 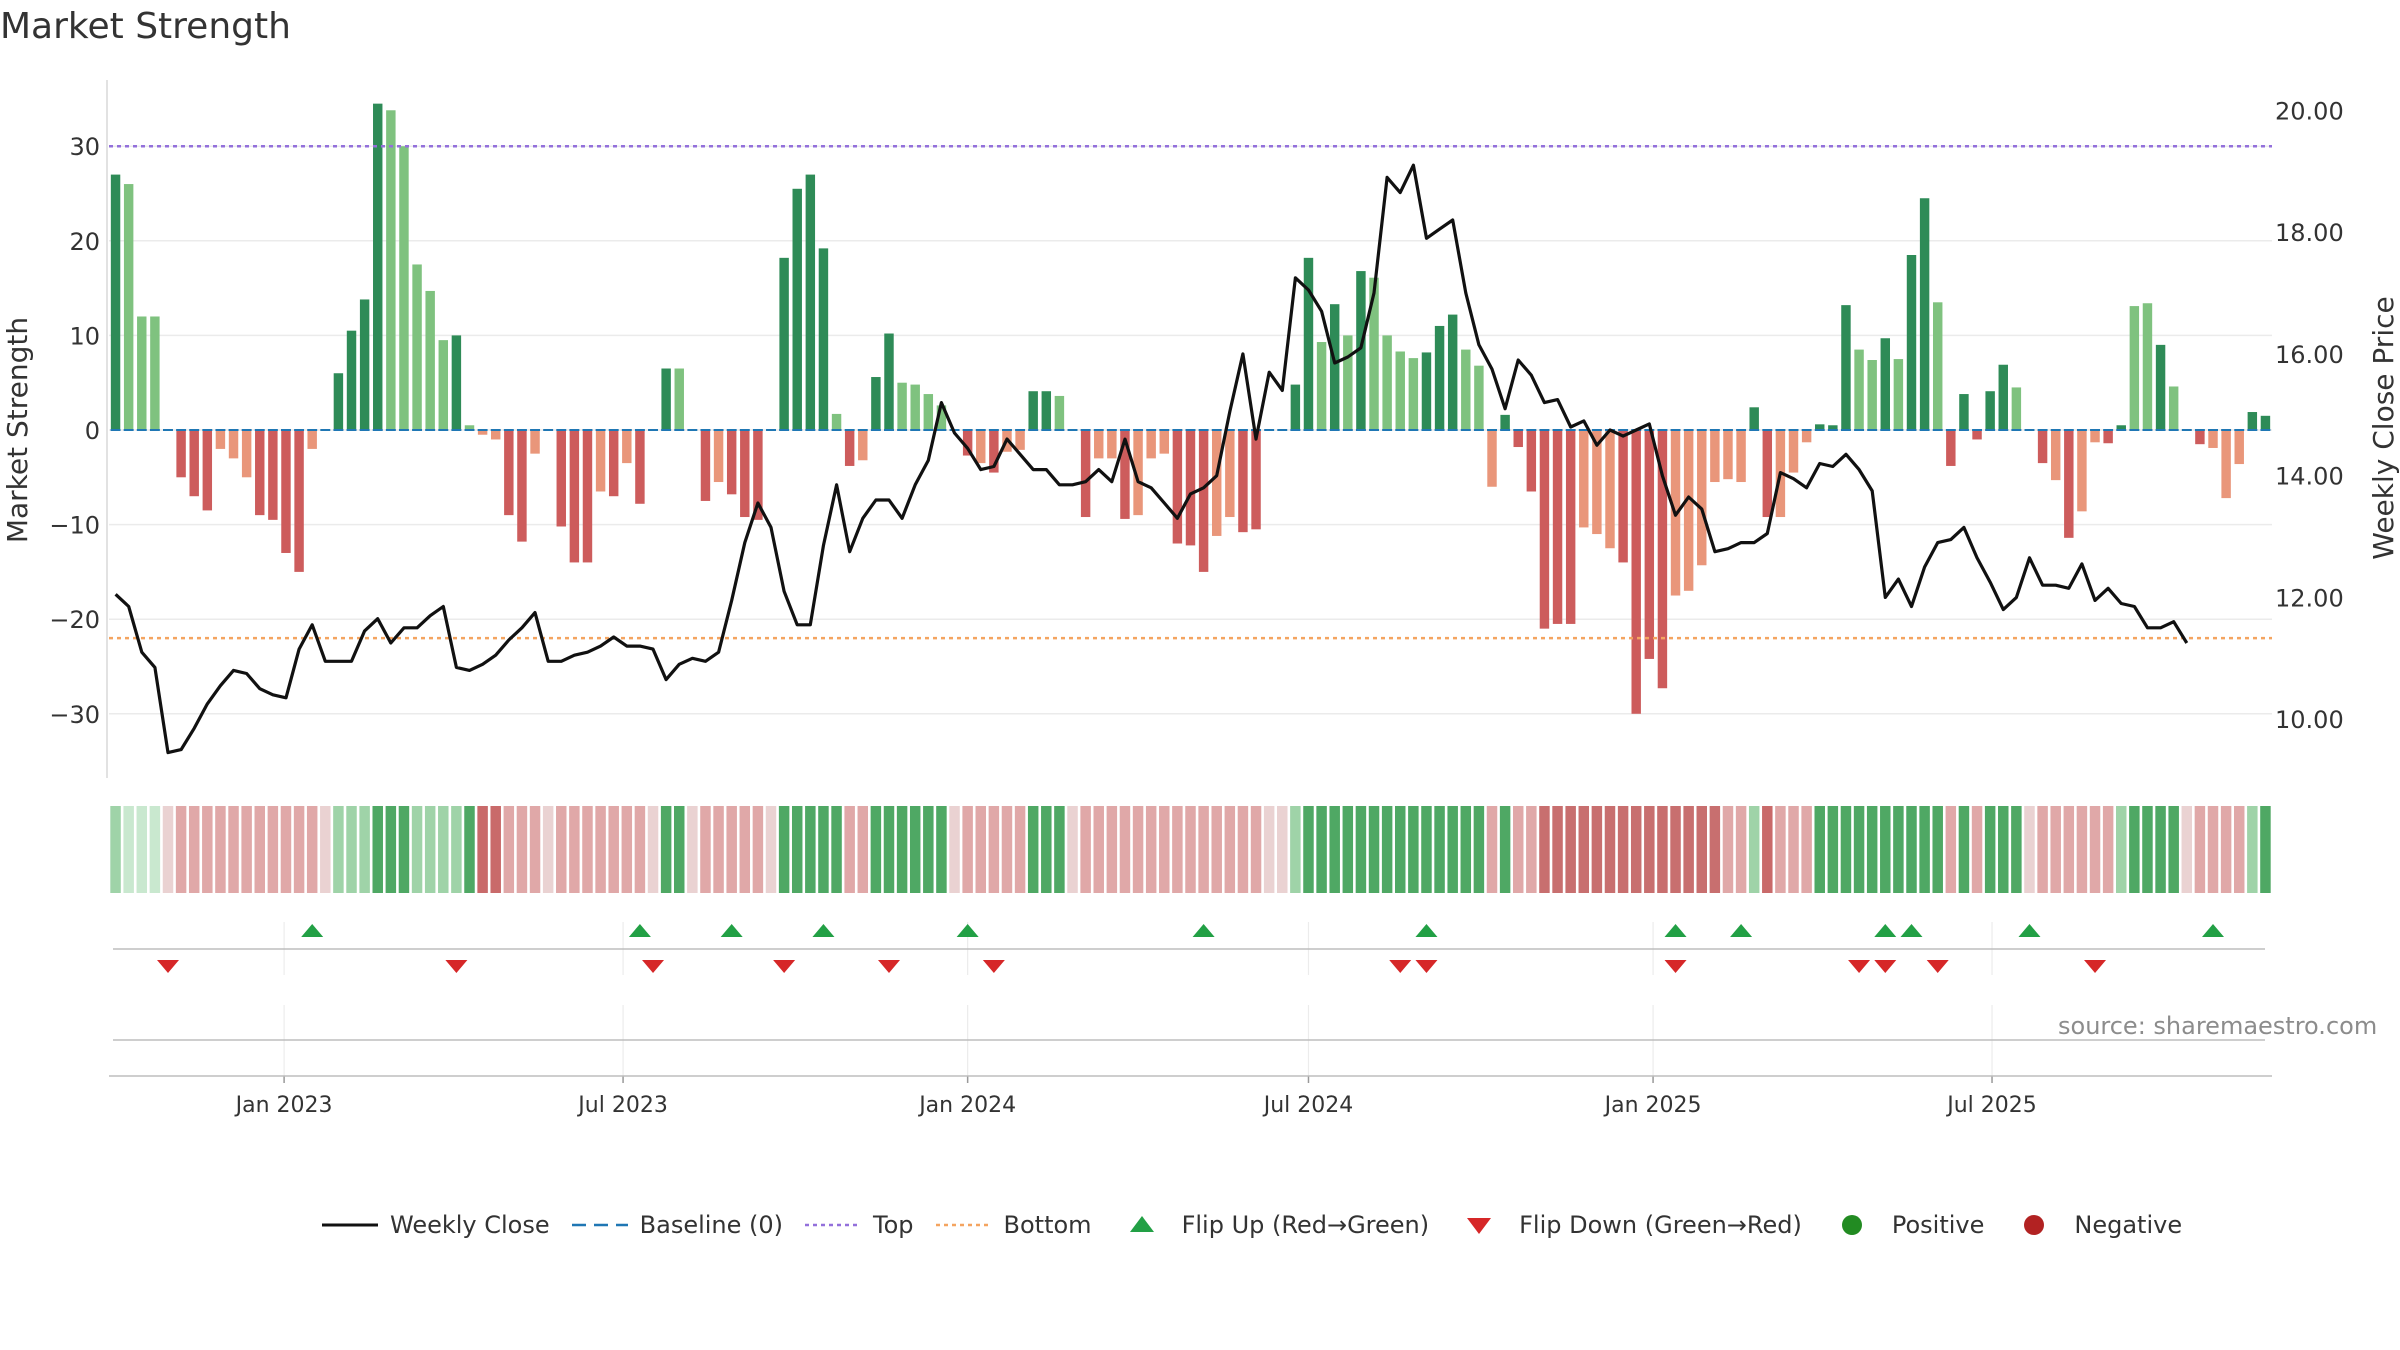 What do you see at coordinates (858, 1225) in the screenshot?
I see `legend-item-top: Top` at bounding box center [858, 1225].